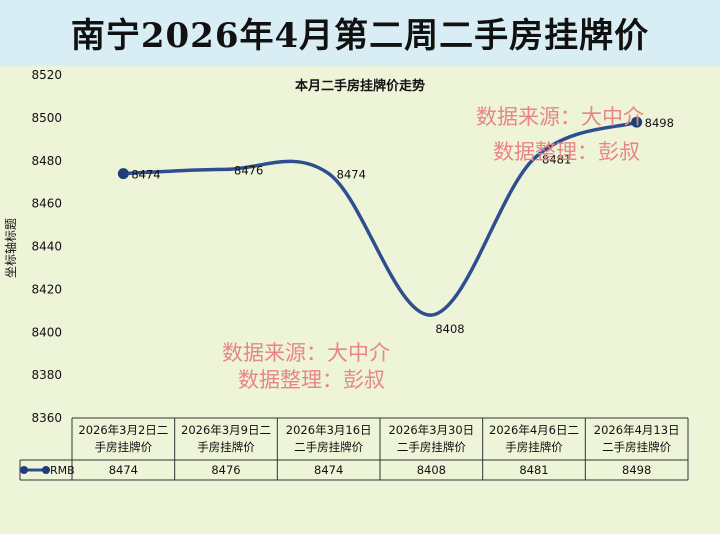 This screenshot has width=720, height=534. What do you see at coordinates (46, 332) in the screenshot?
I see `y-tick-label: 8400` at bounding box center [46, 332].